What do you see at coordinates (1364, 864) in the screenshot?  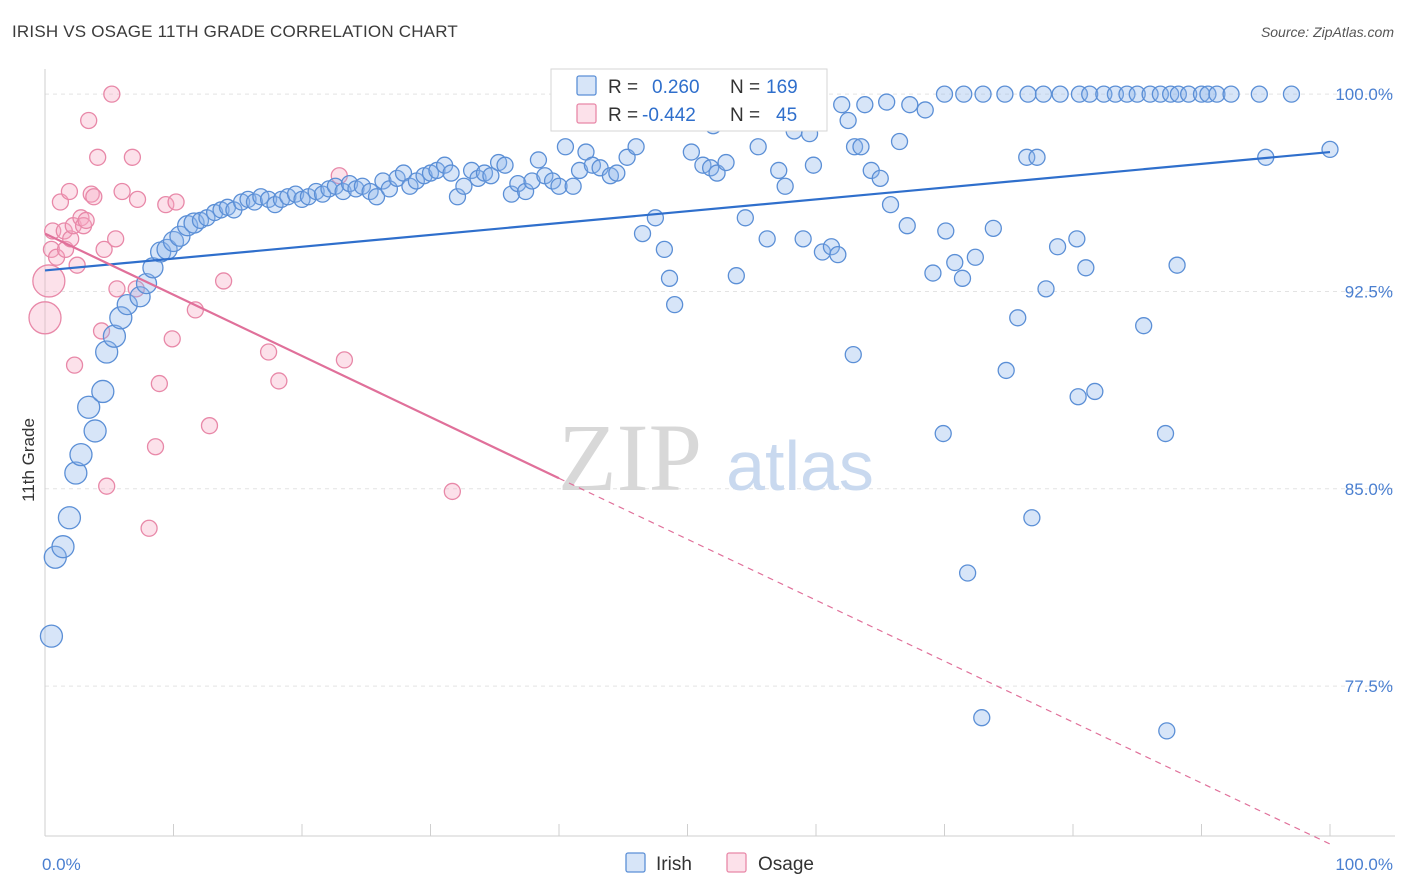 I see `x-tick-label: 100.0%` at bounding box center [1364, 864].